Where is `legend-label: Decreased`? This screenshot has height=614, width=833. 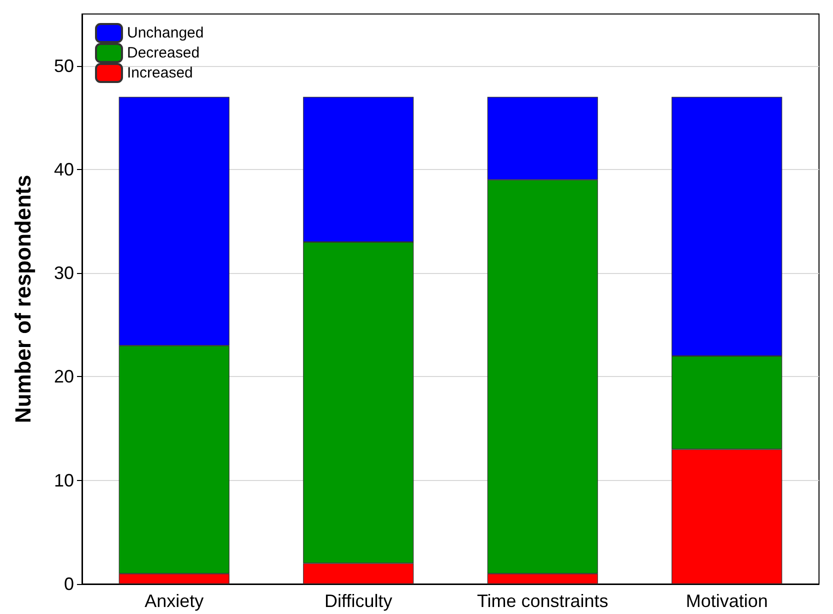 legend-label: Decreased is located at coordinates (163, 53).